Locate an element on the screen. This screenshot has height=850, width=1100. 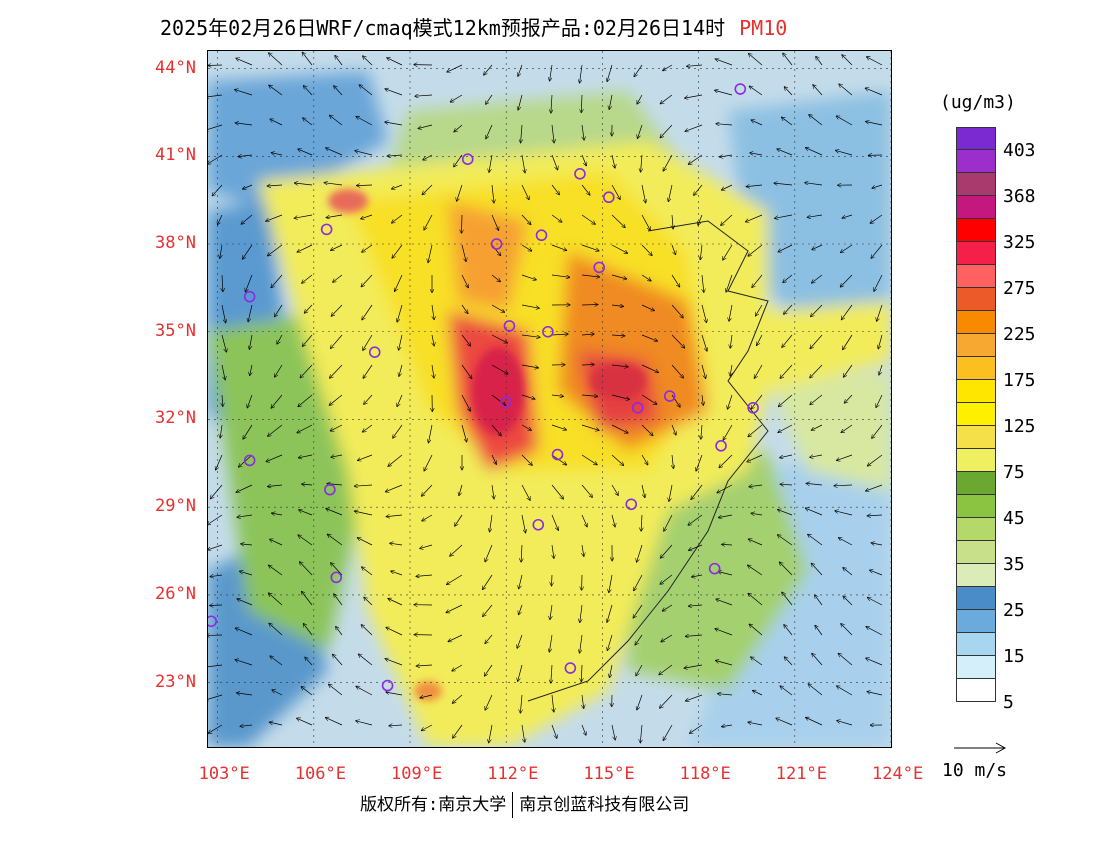
colorbar-label: 325 is located at coordinates (1019, 242).